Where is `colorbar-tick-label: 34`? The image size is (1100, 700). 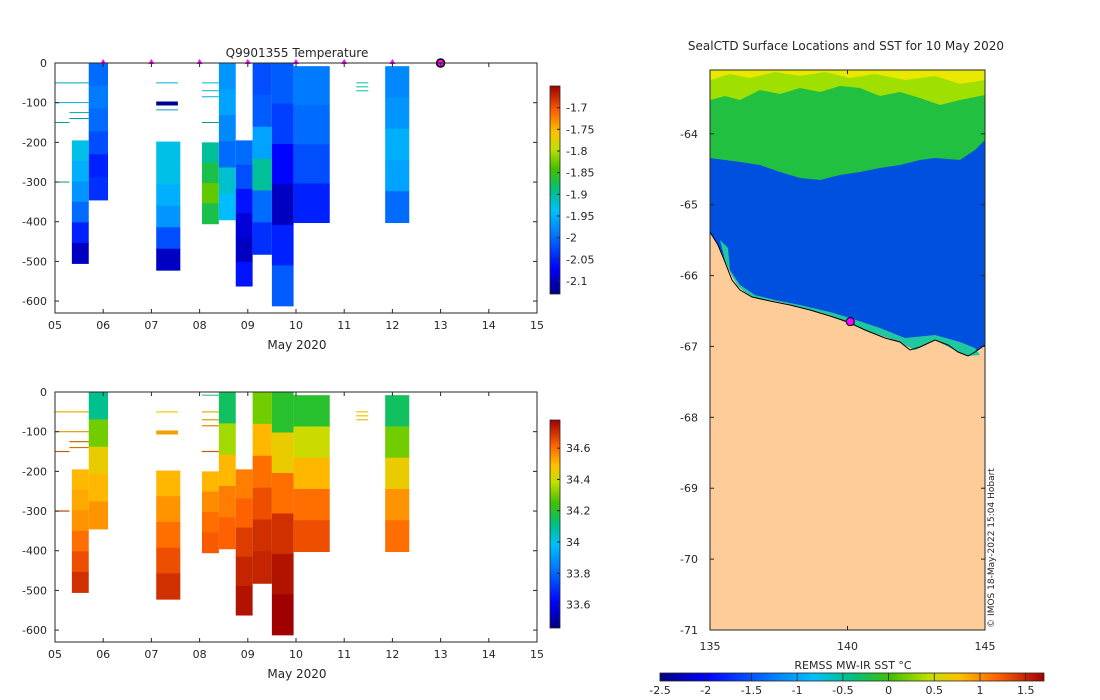
colorbar-tick-label: 34 is located at coordinates (573, 542).